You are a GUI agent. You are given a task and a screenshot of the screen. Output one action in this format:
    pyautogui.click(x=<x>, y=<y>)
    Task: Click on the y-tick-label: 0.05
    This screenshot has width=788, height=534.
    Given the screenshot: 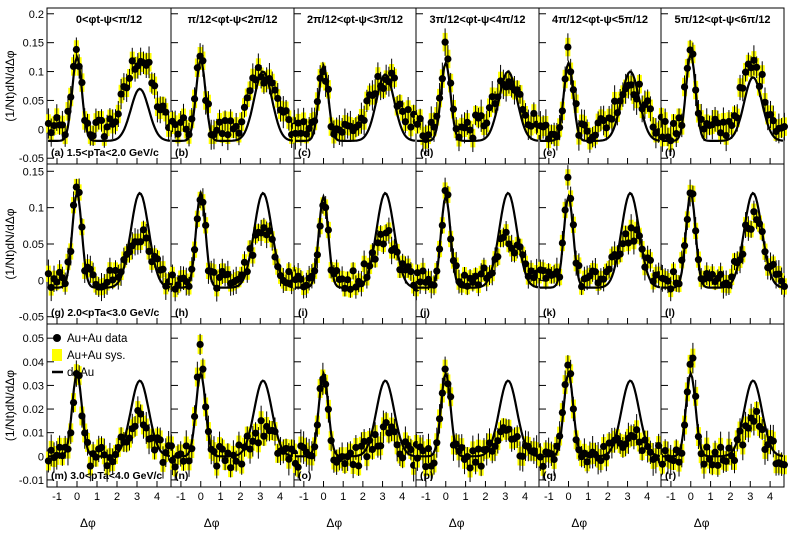 What is the action you would take?
    pyautogui.click(x=33, y=101)
    